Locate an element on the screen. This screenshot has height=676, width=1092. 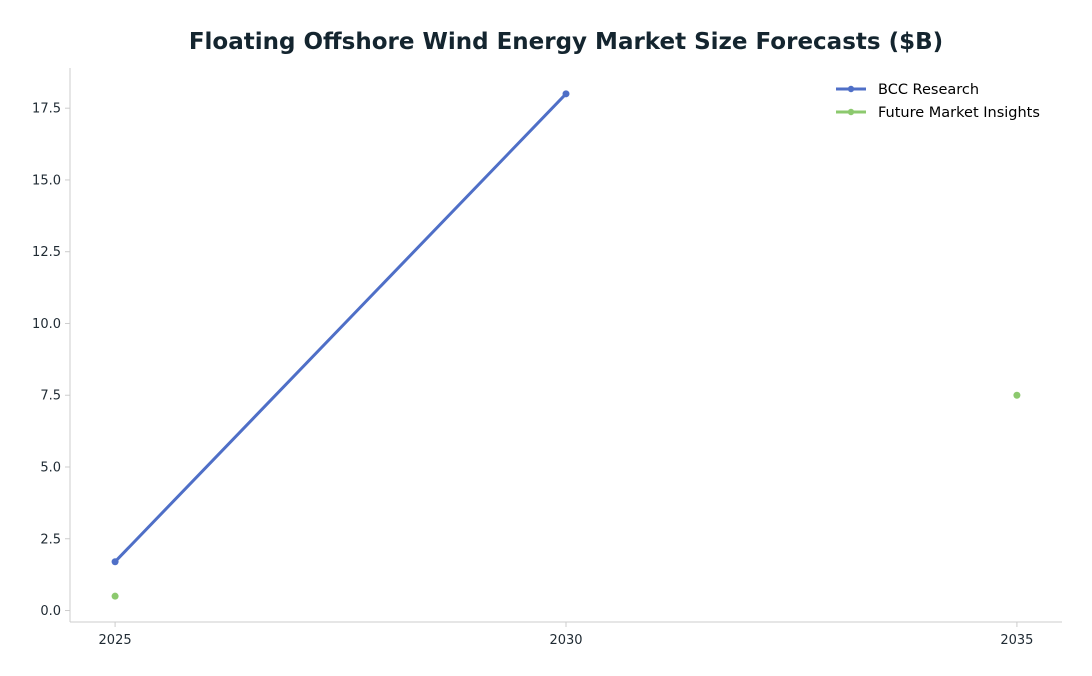
y-tick-label: 17.5 is located at coordinates (46, 109).